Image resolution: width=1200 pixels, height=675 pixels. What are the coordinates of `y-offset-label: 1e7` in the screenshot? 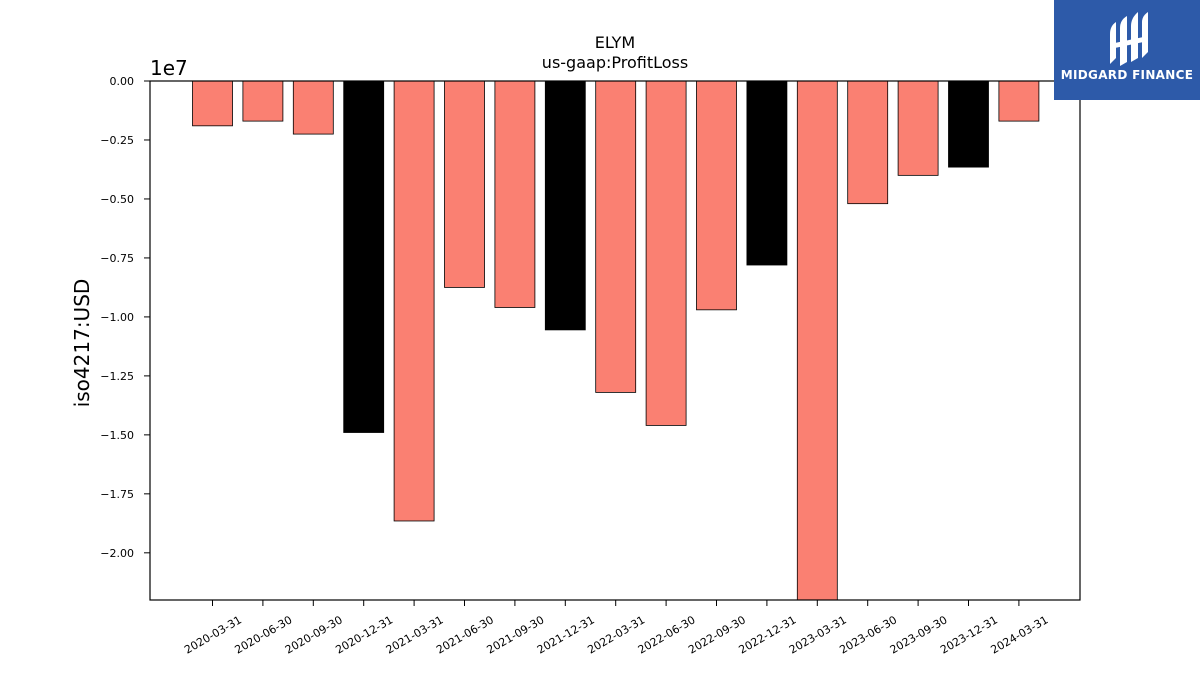 It's located at (169, 68).